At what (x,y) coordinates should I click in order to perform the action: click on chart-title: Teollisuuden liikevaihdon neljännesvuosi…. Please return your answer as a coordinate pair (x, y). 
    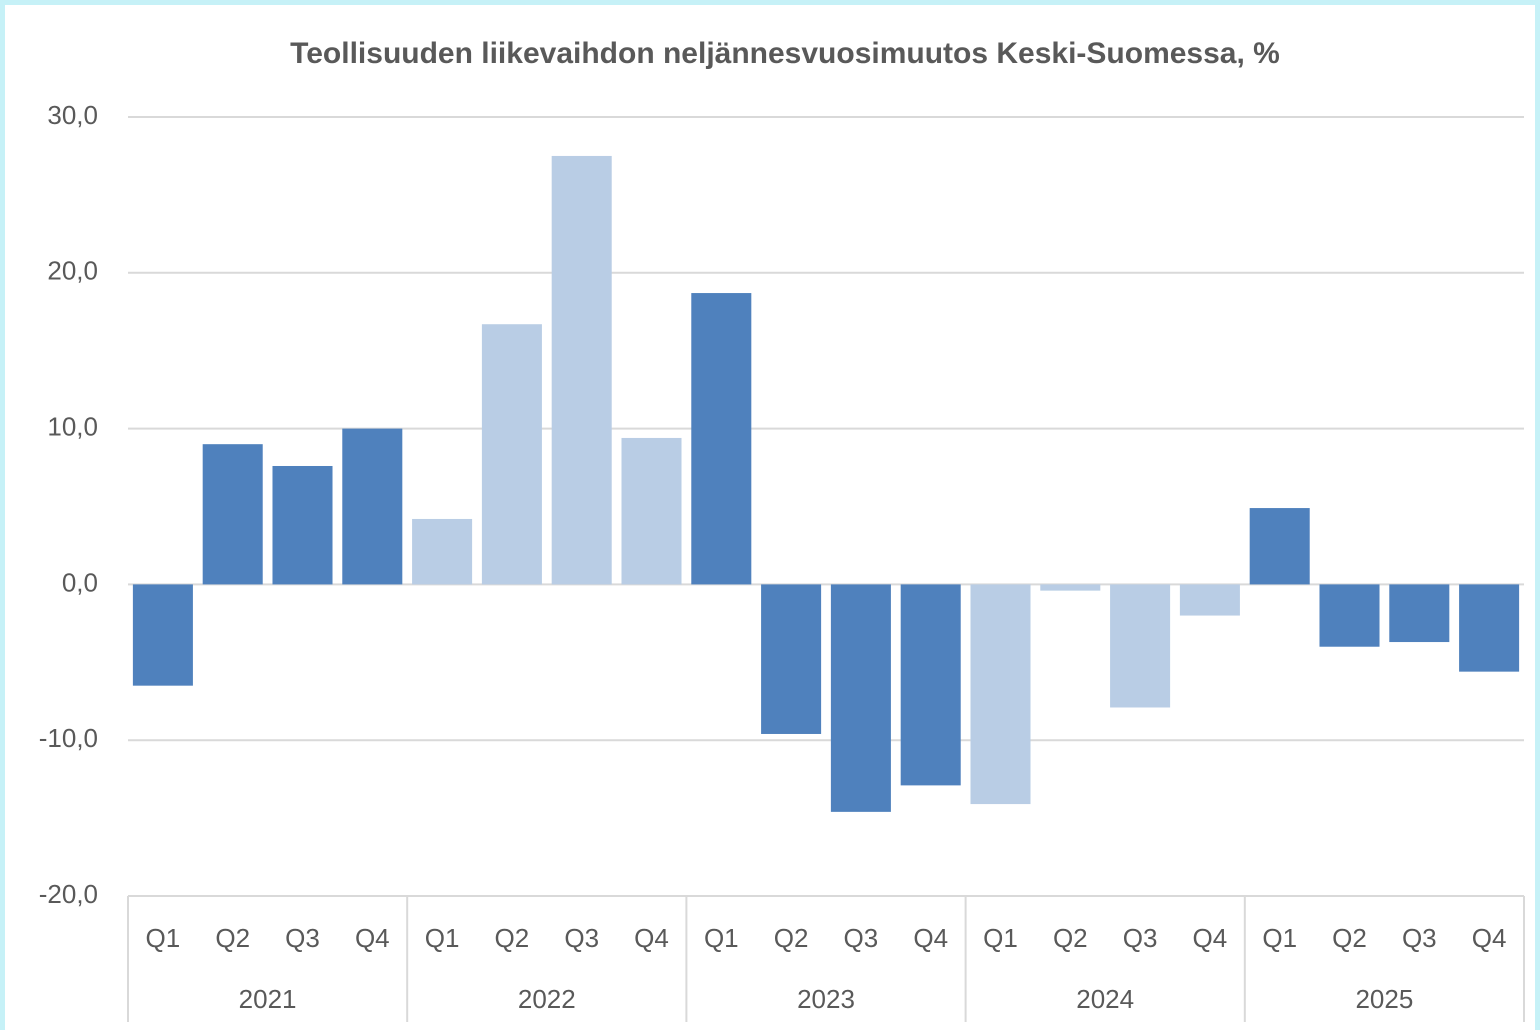
    Looking at the image, I should click on (785, 53).